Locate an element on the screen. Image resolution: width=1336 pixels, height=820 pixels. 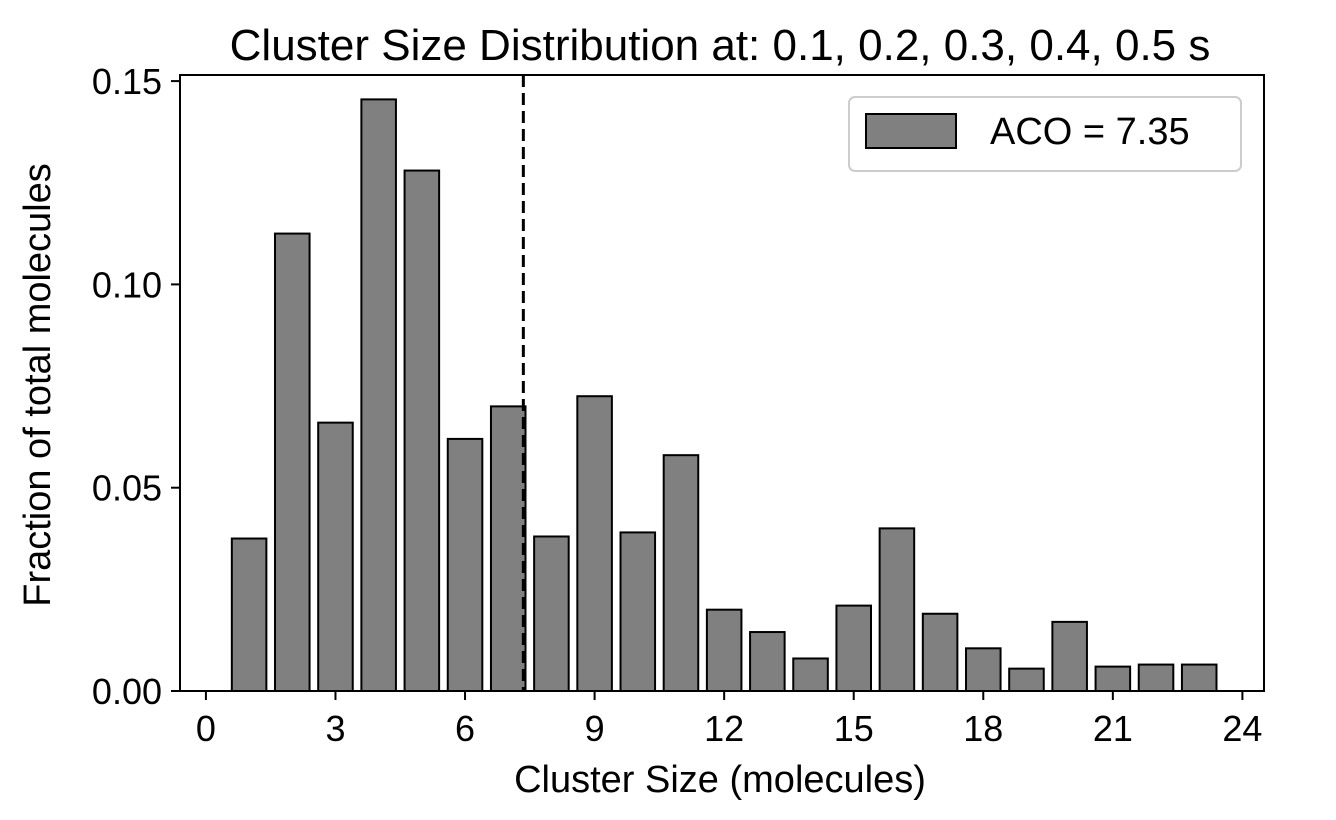
x-tick-label-21: 21 is located at coordinates (1113, 728).